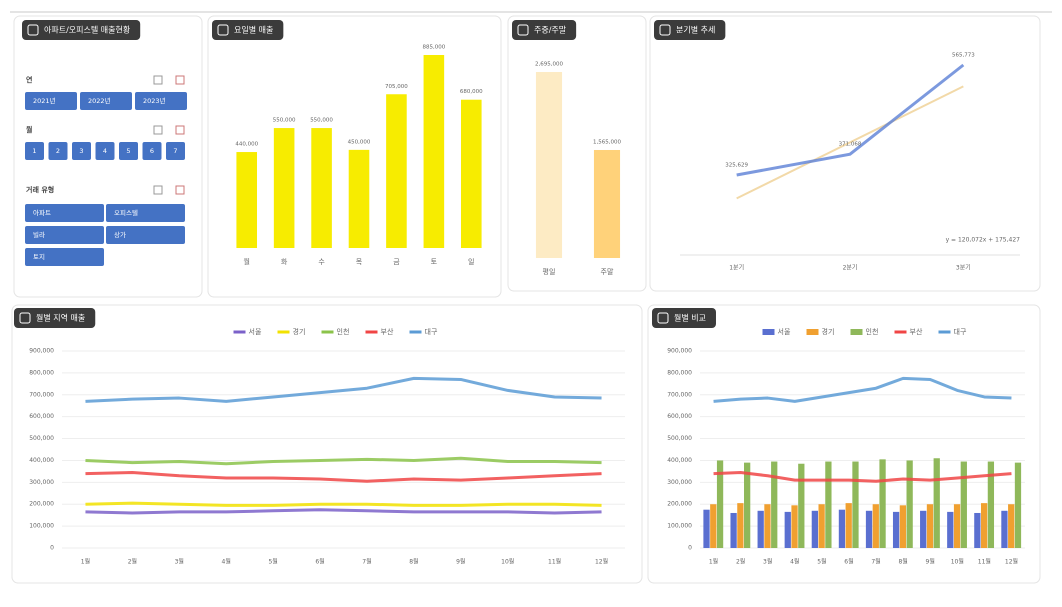 Image resolution: width=1062 pixels, height=607 pixels. Describe the element at coordinates (767, 562) in the screenshot. I see `x-tick-label: 3월` at that location.